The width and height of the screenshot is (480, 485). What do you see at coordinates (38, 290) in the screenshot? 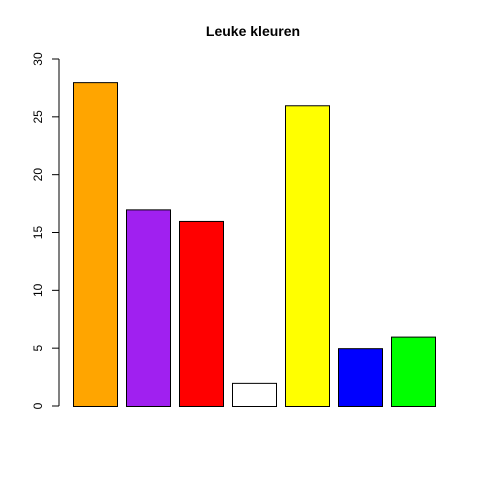
I see `y-tick-label: 10` at bounding box center [38, 290].